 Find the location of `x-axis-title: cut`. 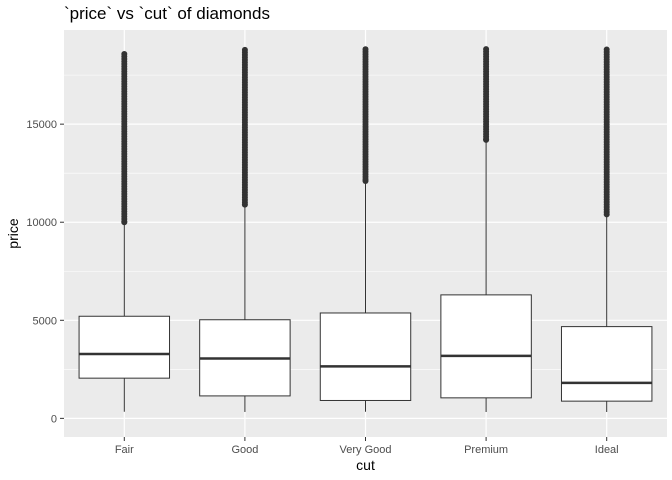

x-axis-title: cut is located at coordinates (365, 465).